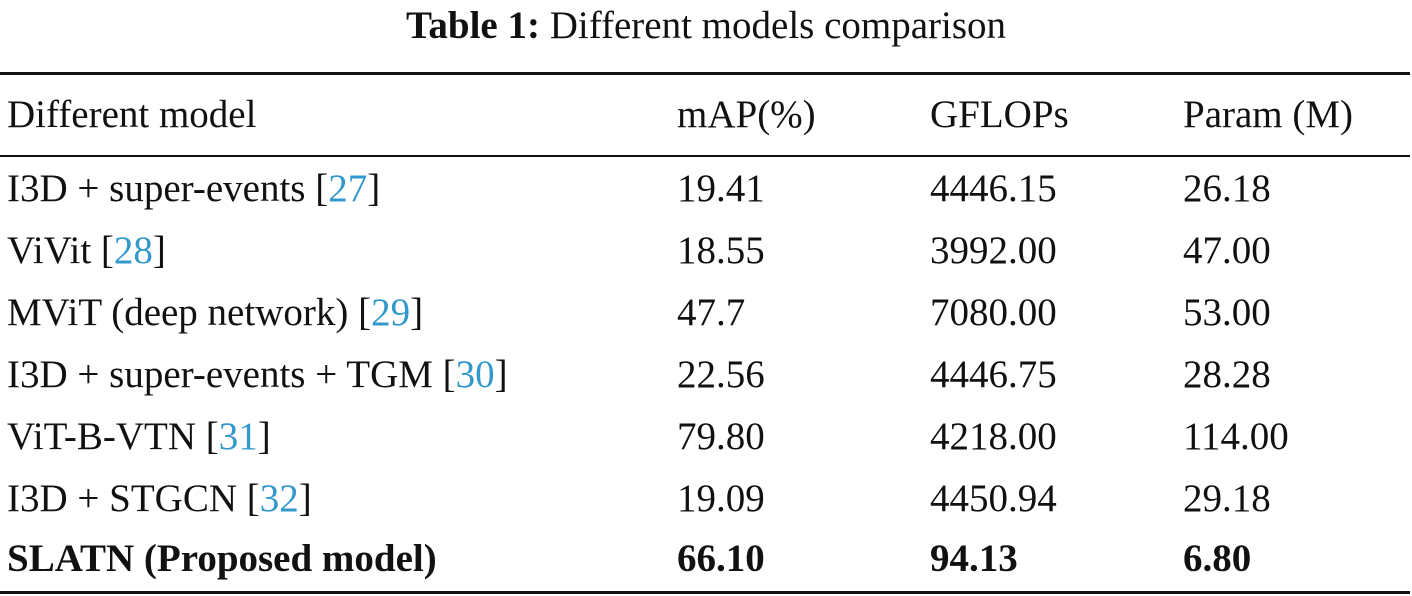  Describe the element at coordinates (705, 73) in the screenshot. I see `table-top-rule` at that location.